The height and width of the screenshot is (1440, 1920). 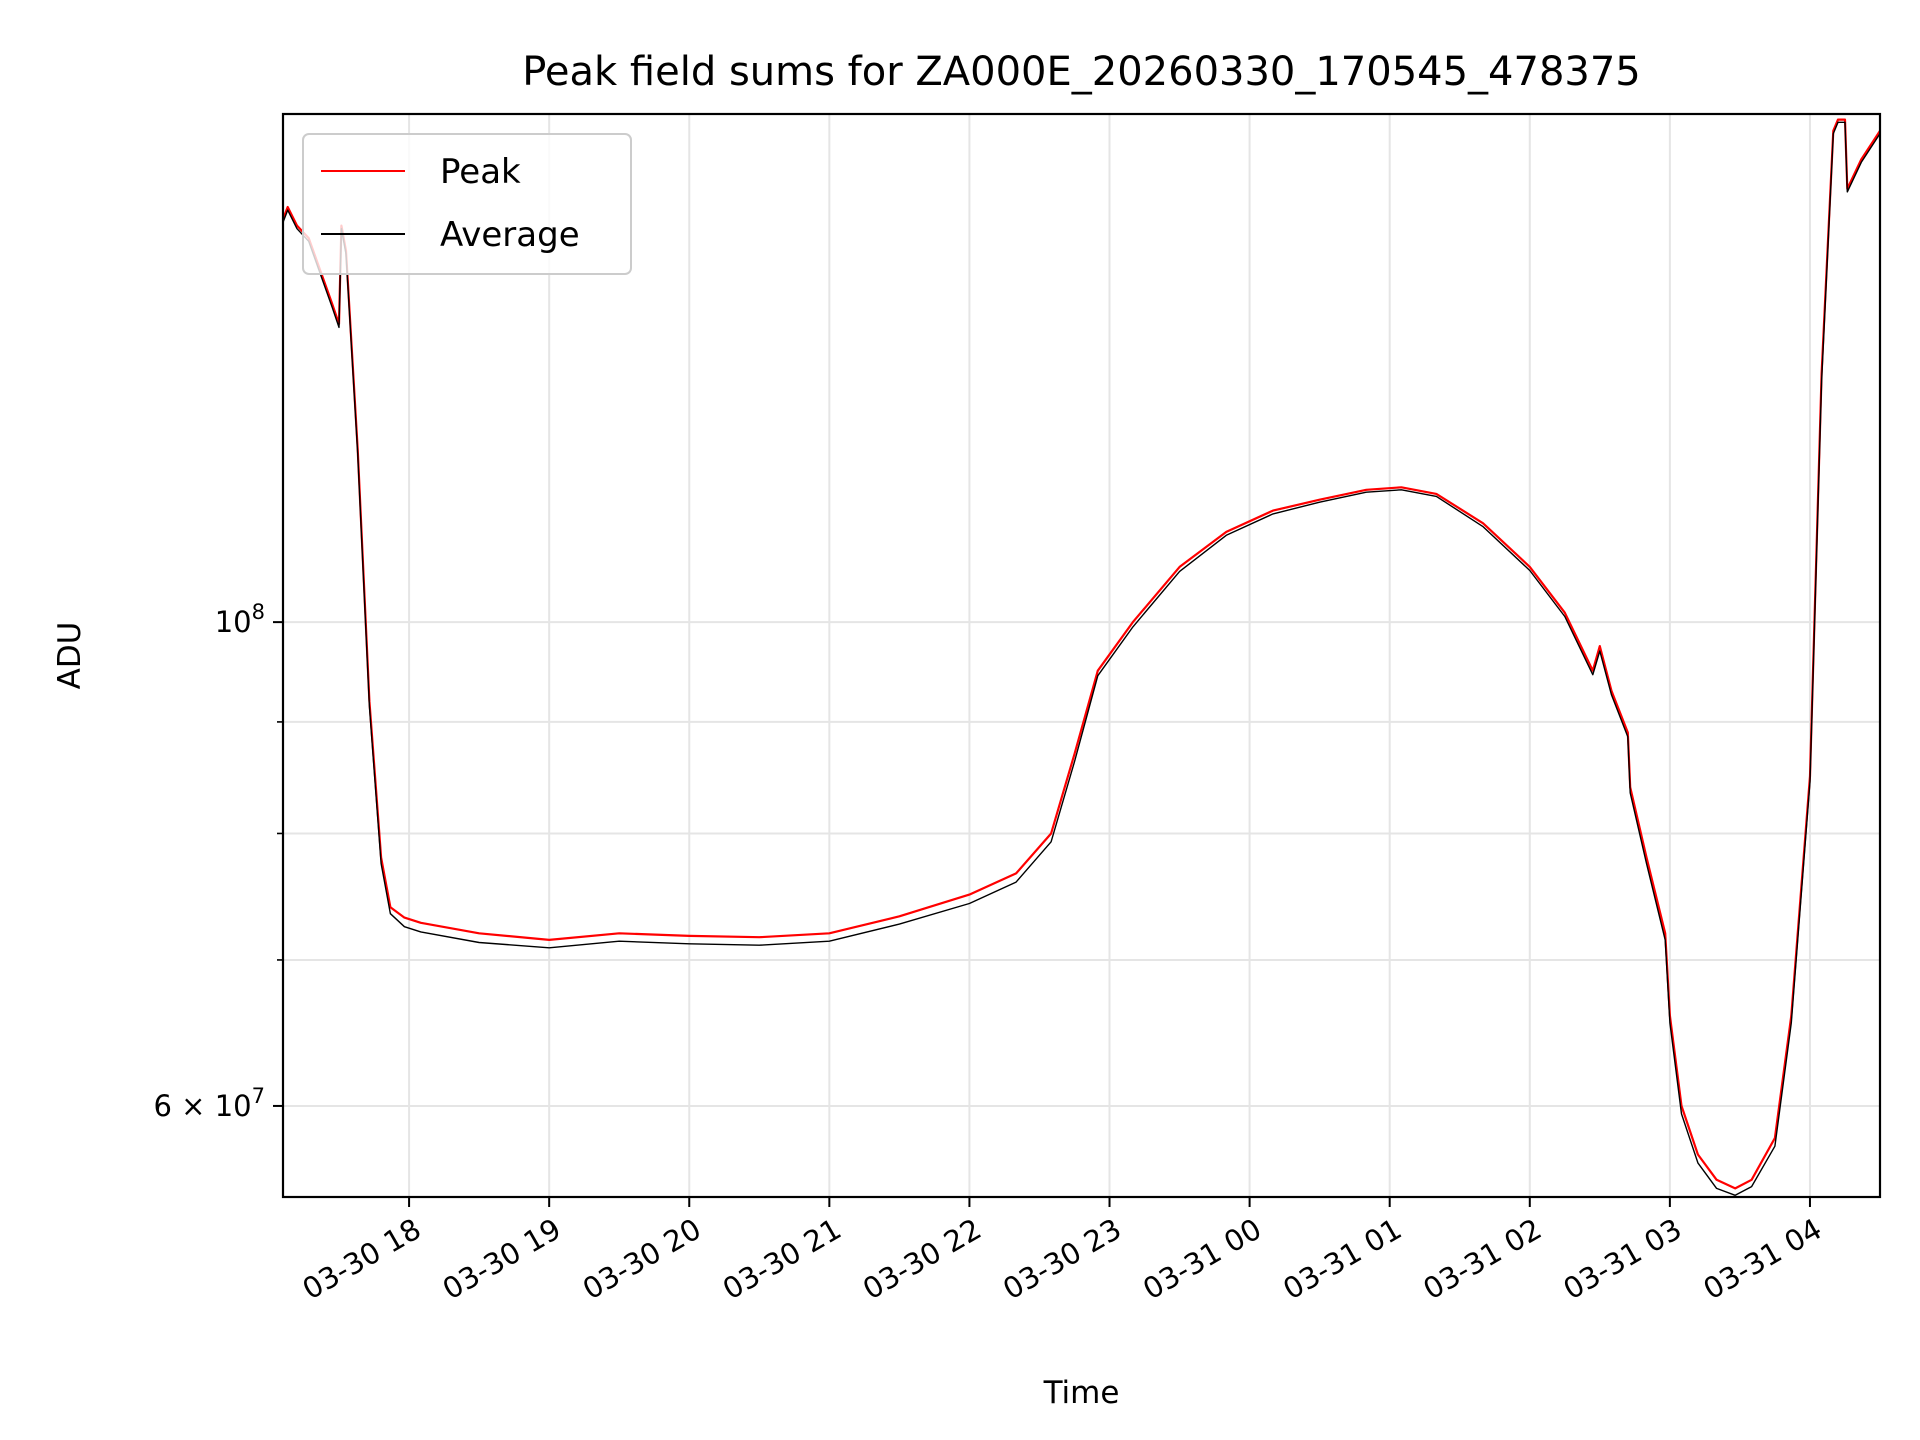 I want to click on y-tick-label: 108, so click(x=240, y=619).